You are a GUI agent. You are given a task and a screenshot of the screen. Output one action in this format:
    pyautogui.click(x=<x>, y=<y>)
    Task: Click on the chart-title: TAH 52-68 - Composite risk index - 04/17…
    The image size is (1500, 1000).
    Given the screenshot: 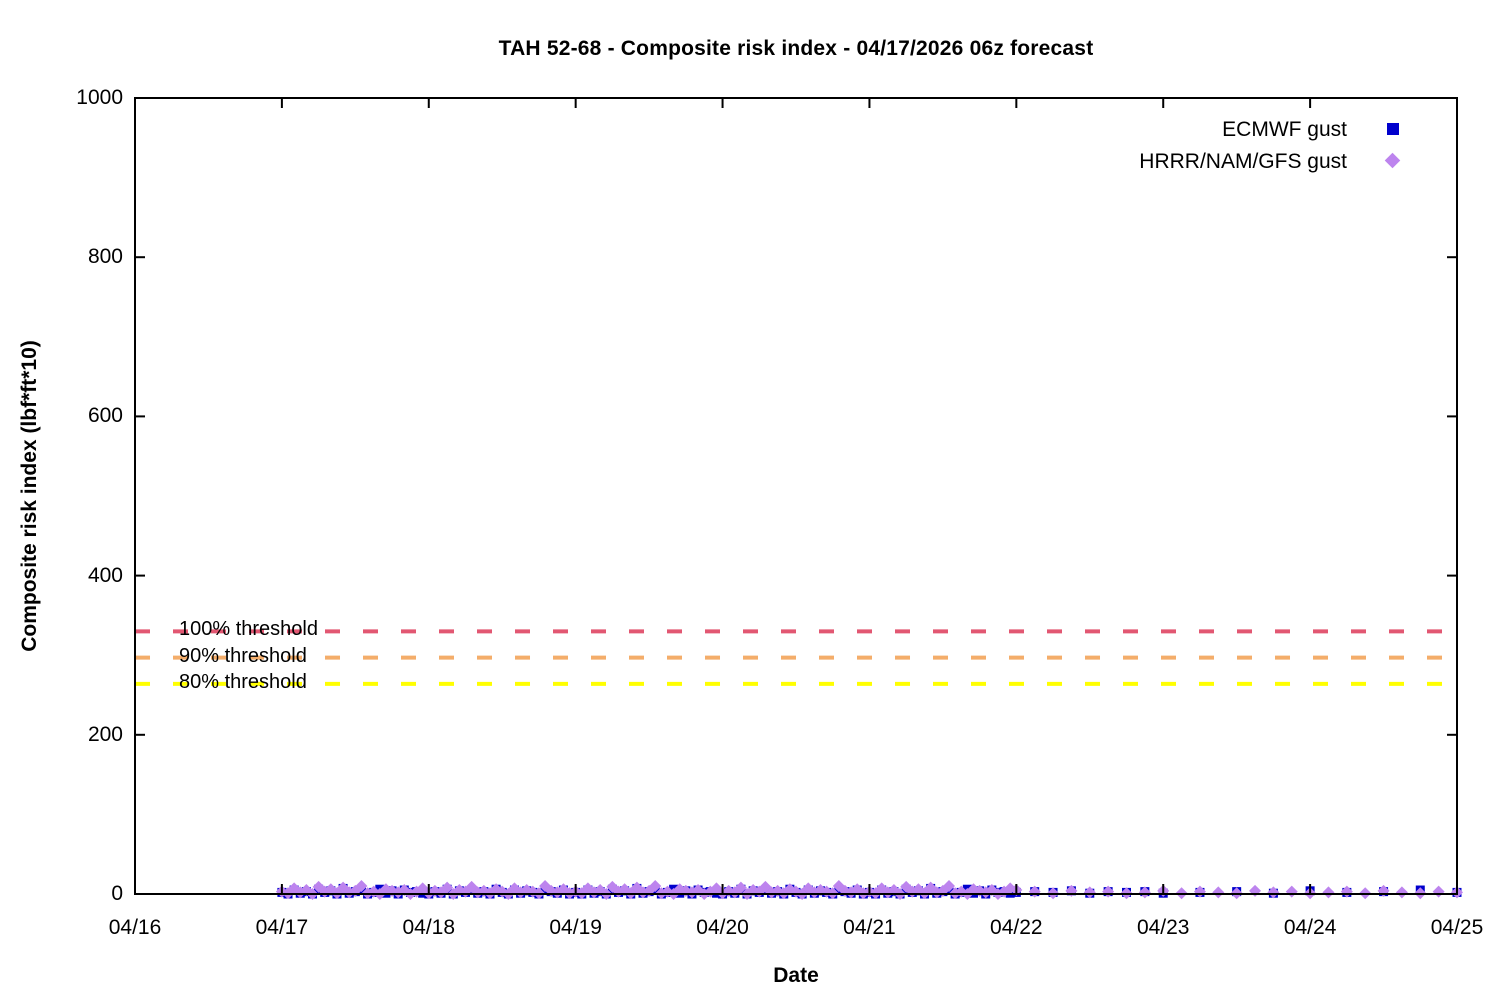 What is the action you would take?
    pyautogui.click(x=796, y=48)
    